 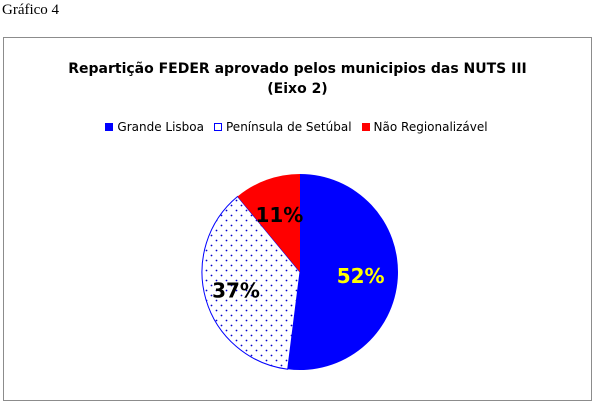 I want to click on legend-label-peninsula-setubal: Península de Setúbal, so click(x=289, y=127).